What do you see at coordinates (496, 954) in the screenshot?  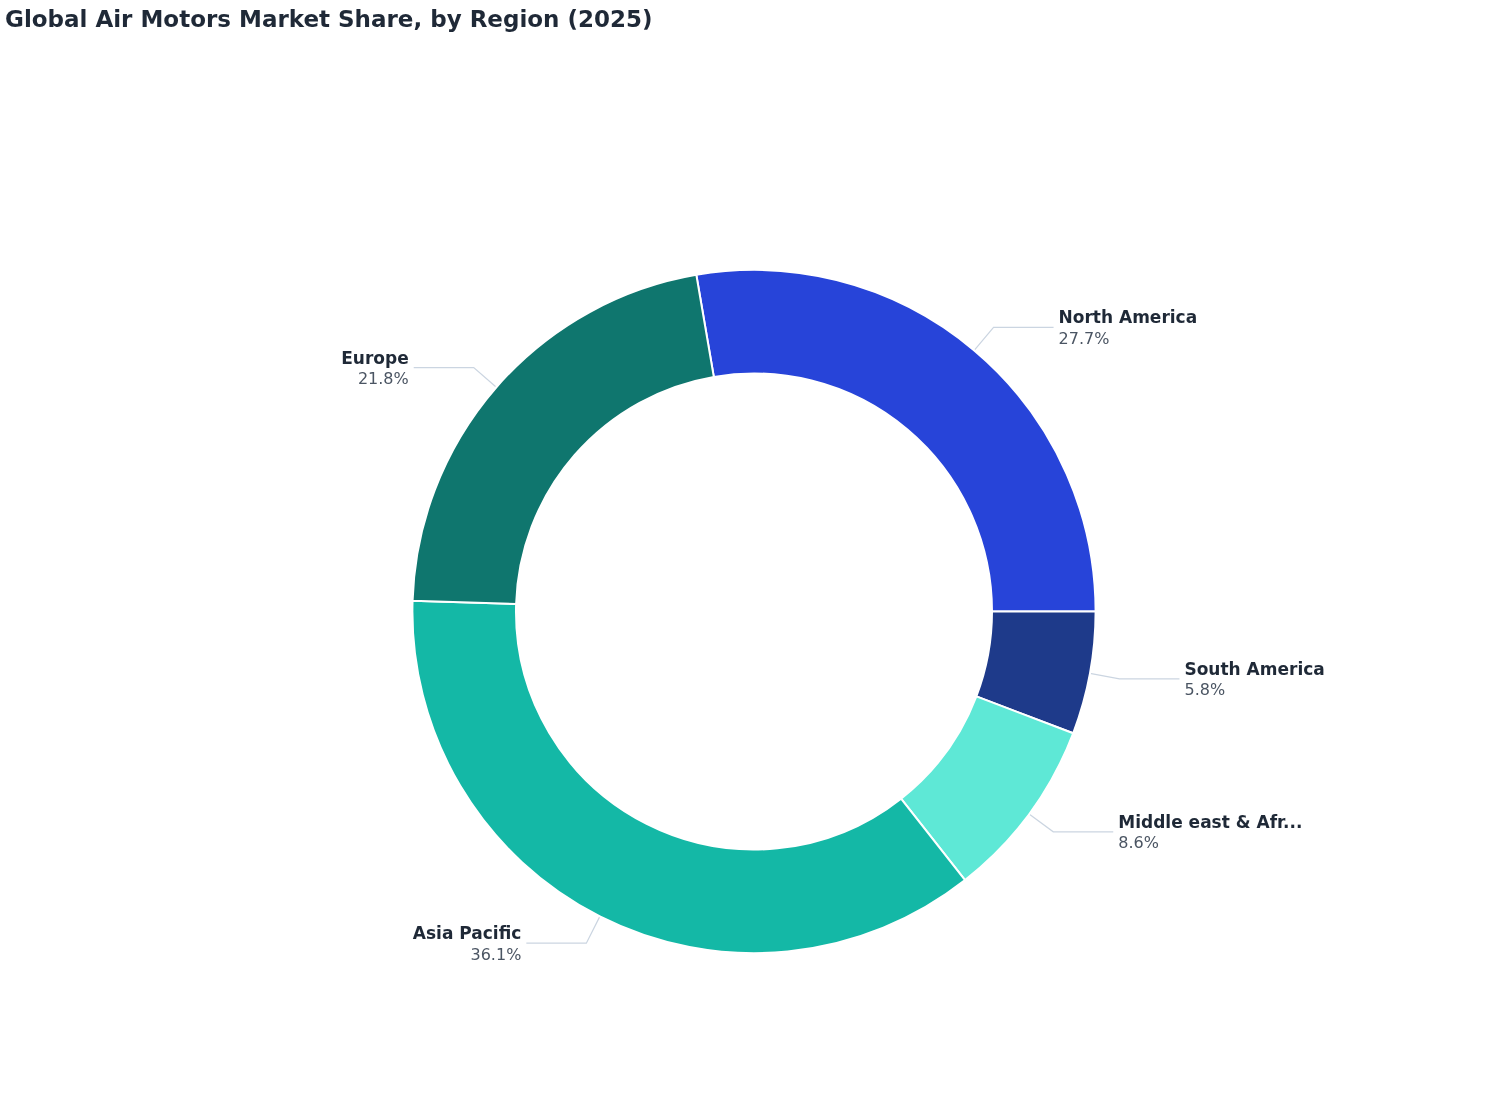 I see `data-label: 36.1%` at bounding box center [496, 954].